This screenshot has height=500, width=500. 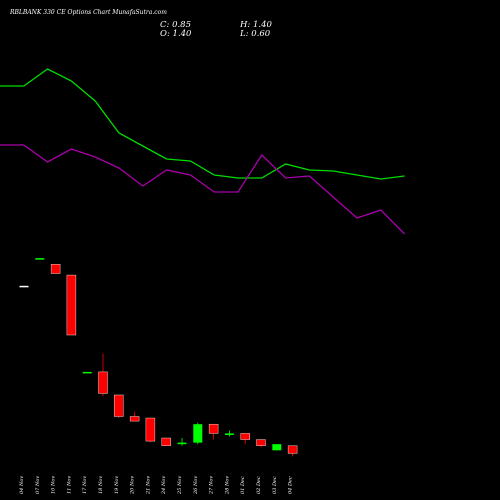 I want to click on close-value: C: 0.85, so click(x=175, y=25).